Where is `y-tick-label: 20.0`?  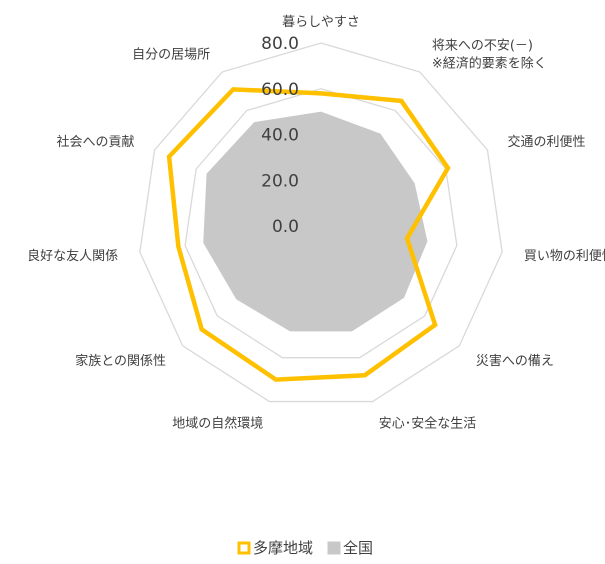
y-tick-label: 20.0 is located at coordinates (280, 181).